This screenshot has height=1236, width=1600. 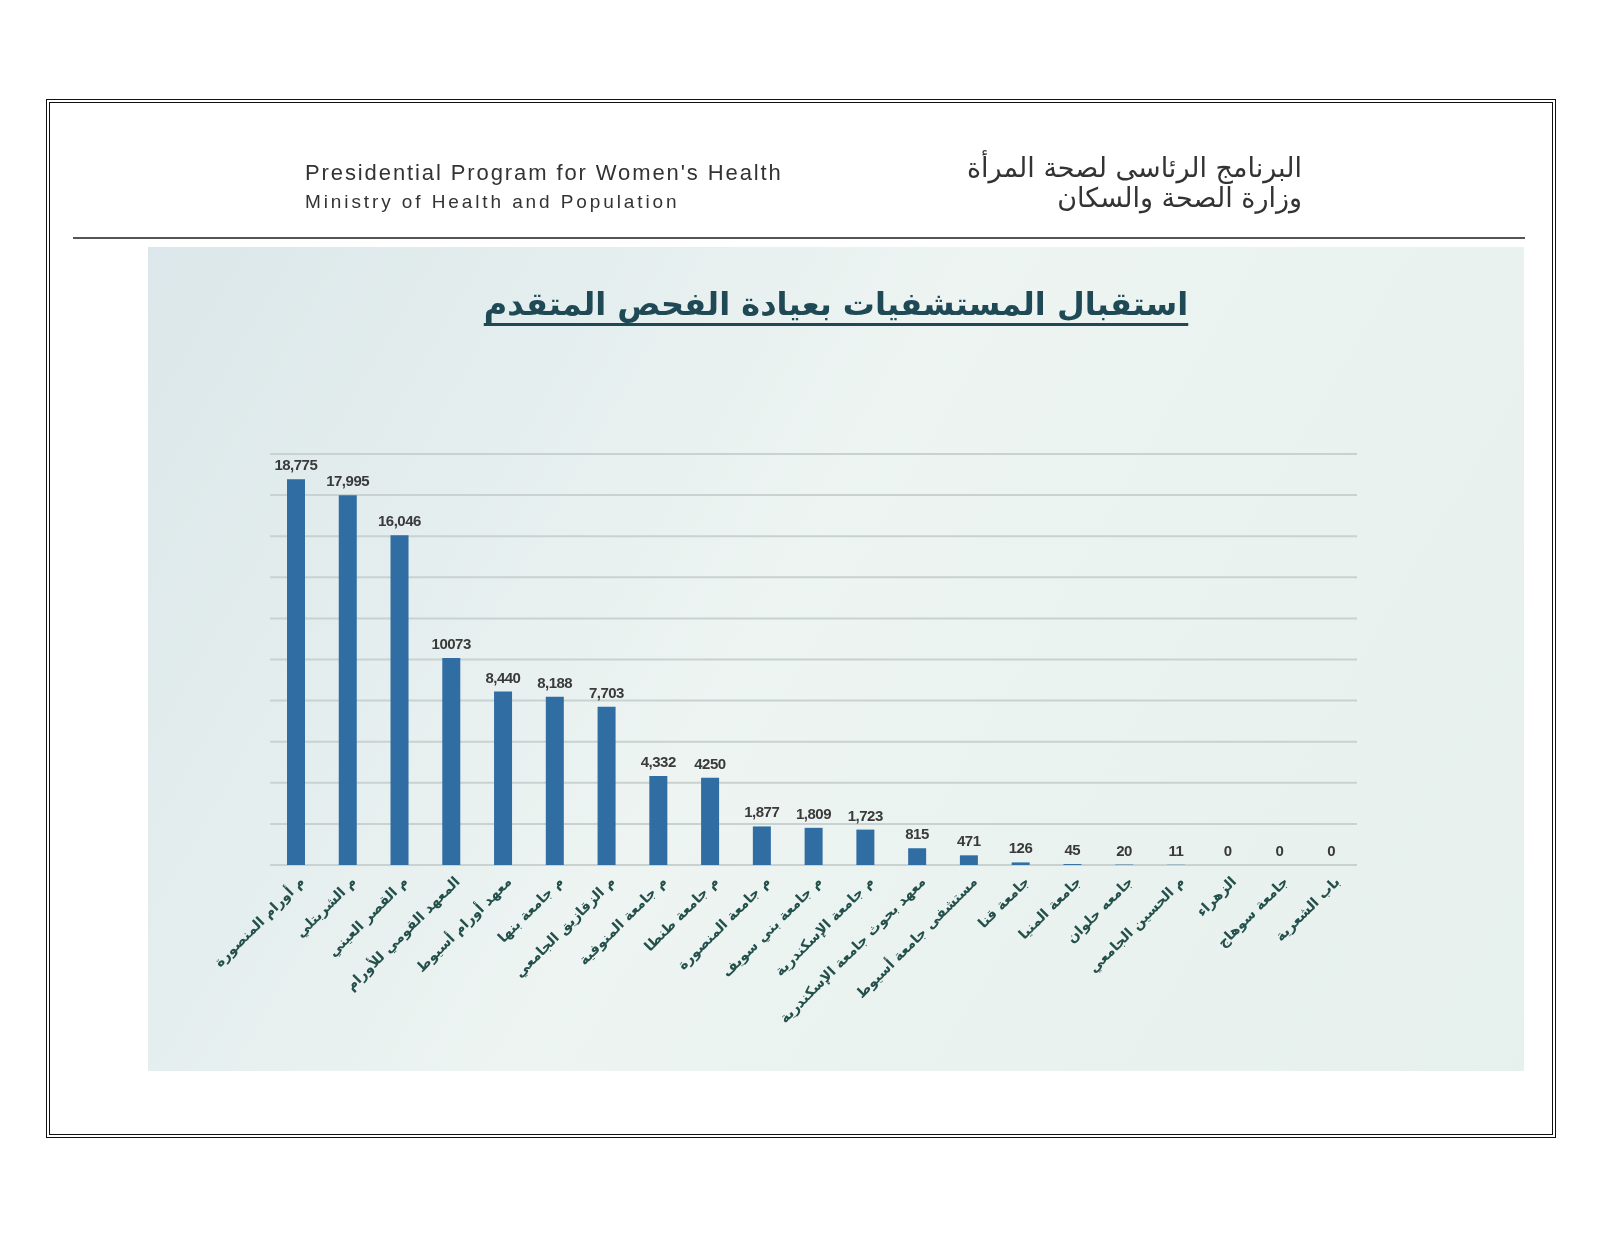 I want to click on text: البرنامج الرئاسى لصحة المرأة, so click(x=1134, y=167).